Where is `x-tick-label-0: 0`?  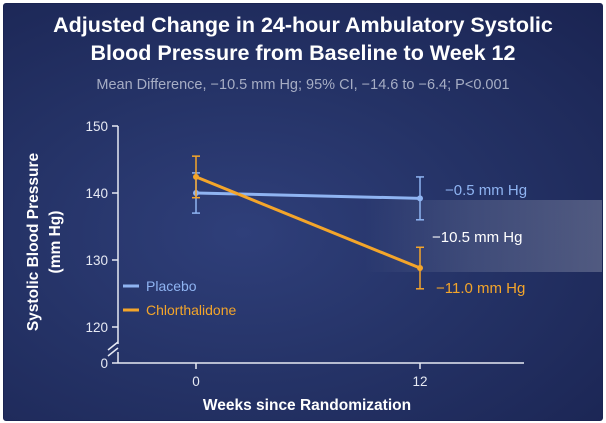 x-tick-label-0: 0 is located at coordinates (196, 381).